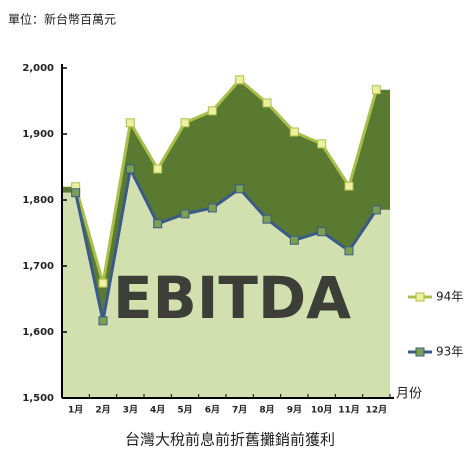 The image size is (475, 461). What do you see at coordinates (212, 410) in the screenshot?
I see `x-tick-label: 6月` at bounding box center [212, 410].